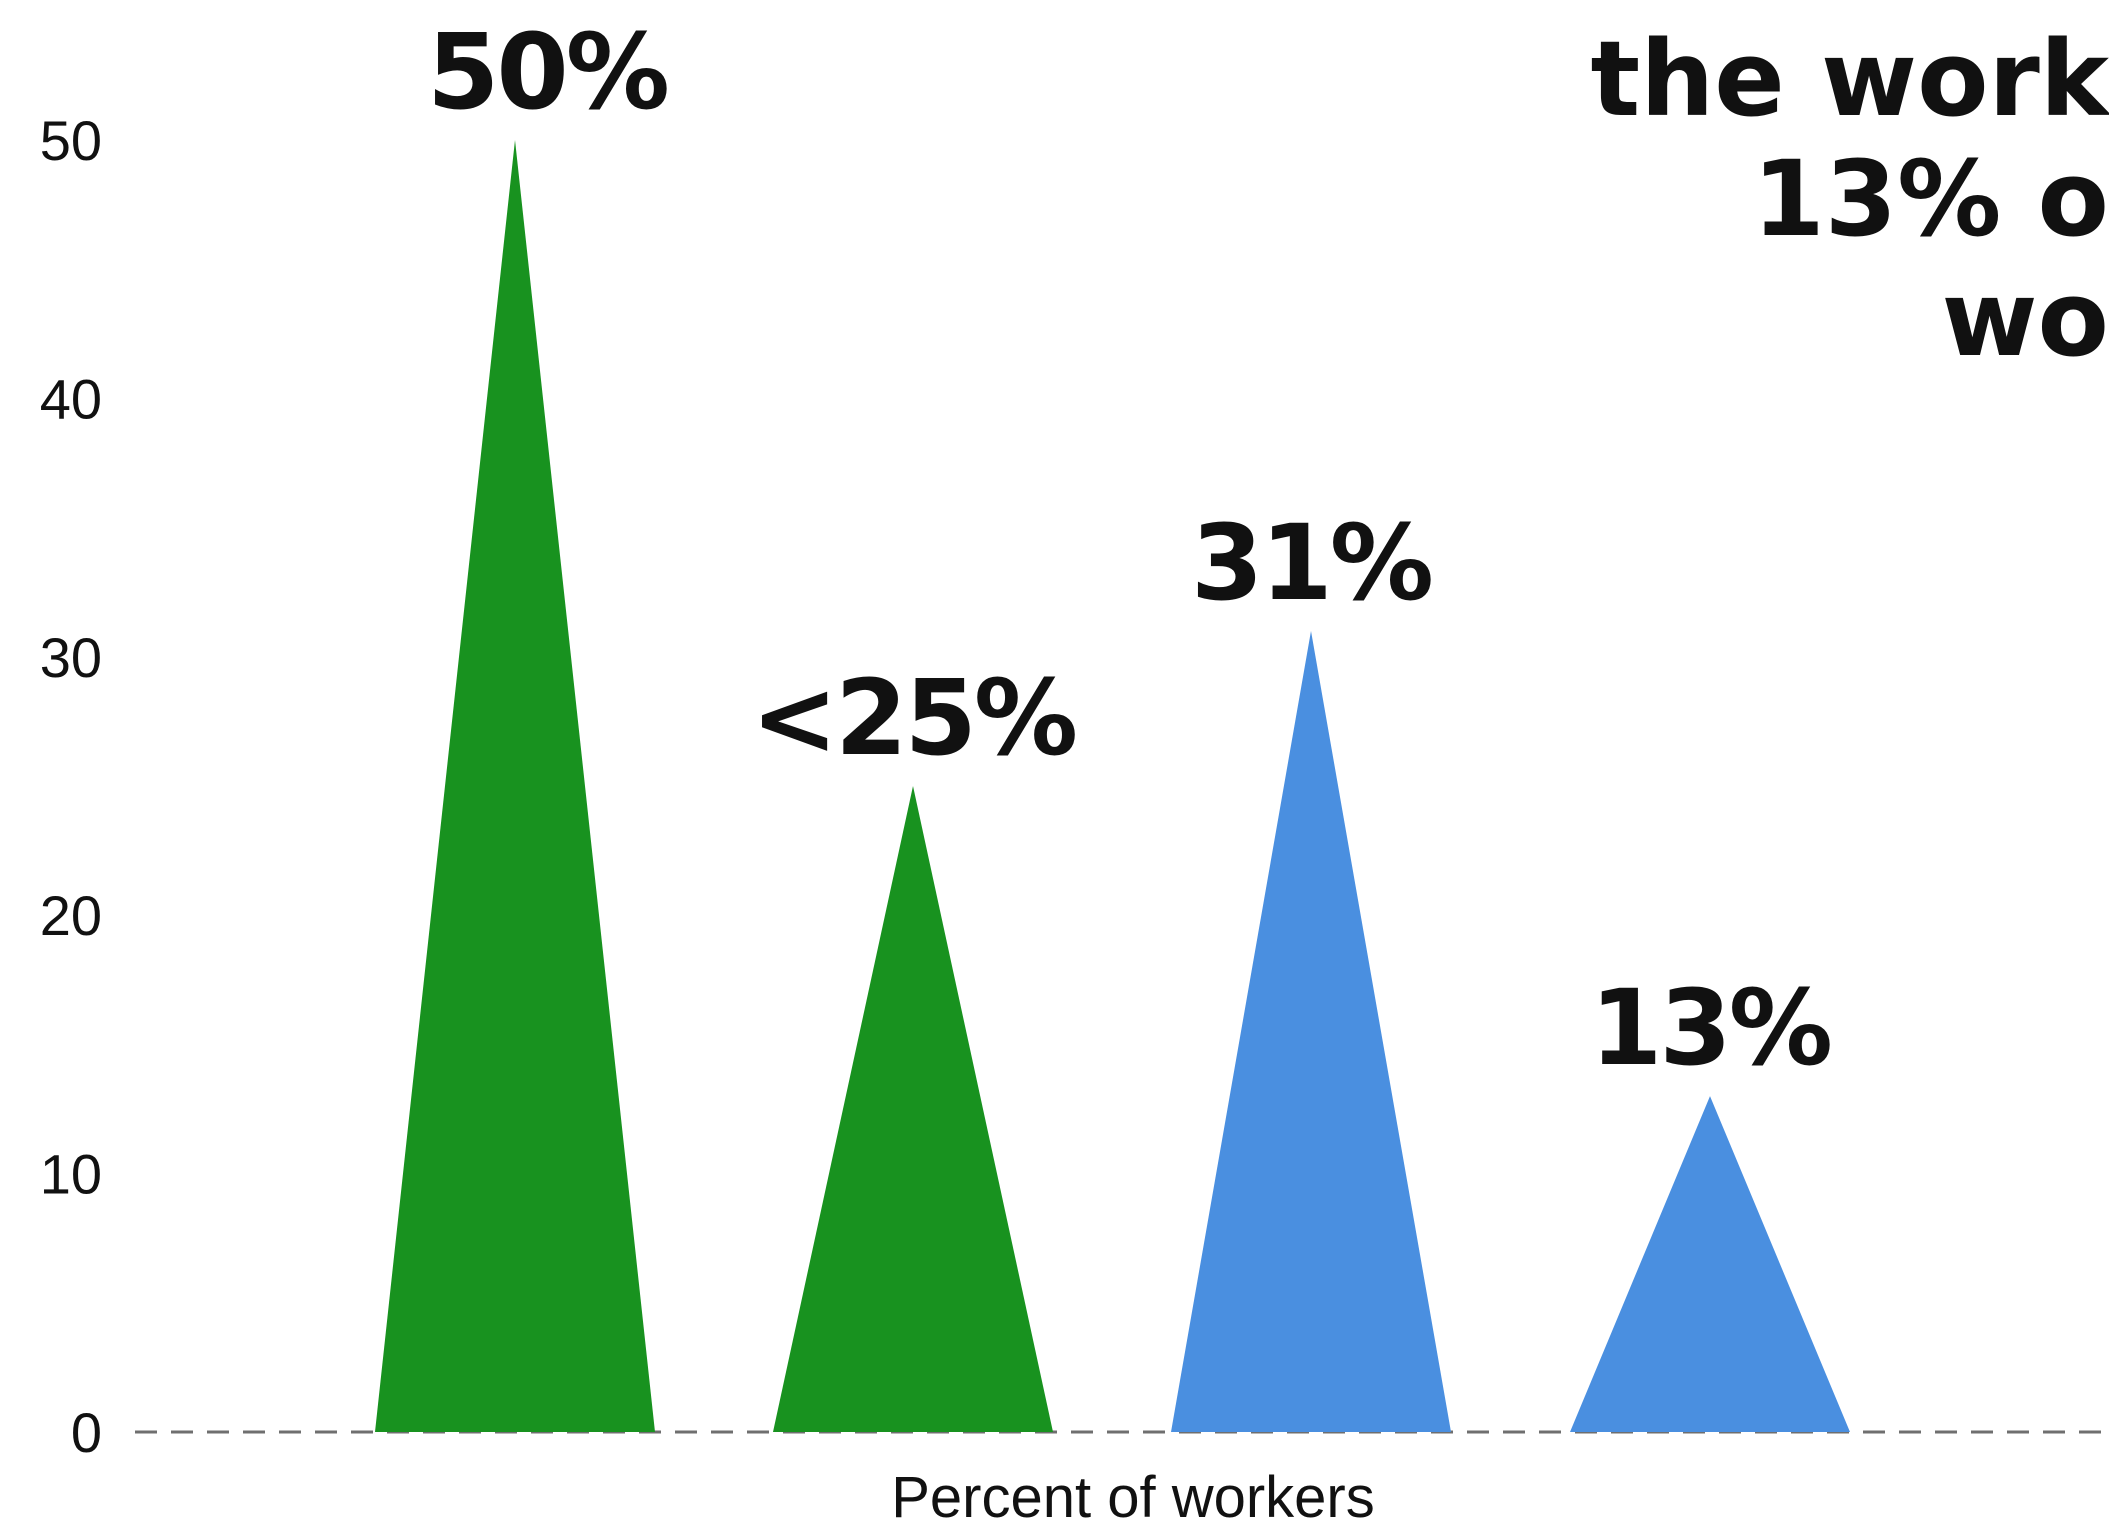  Describe the element at coordinates (1850, 79) in the screenshot. I see `title-line-1: the work` at that location.